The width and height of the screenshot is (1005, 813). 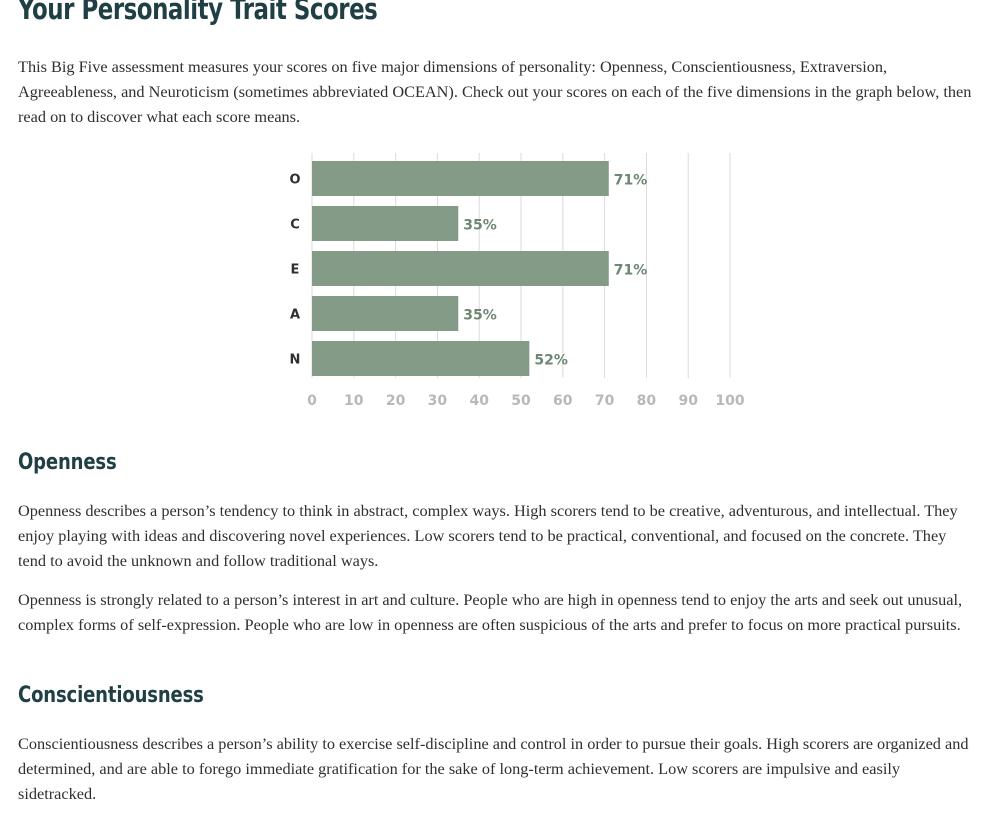 What do you see at coordinates (563, 401) in the screenshot?
I see `x-axis-tick-label: 60` at bounding box center [563, 401].